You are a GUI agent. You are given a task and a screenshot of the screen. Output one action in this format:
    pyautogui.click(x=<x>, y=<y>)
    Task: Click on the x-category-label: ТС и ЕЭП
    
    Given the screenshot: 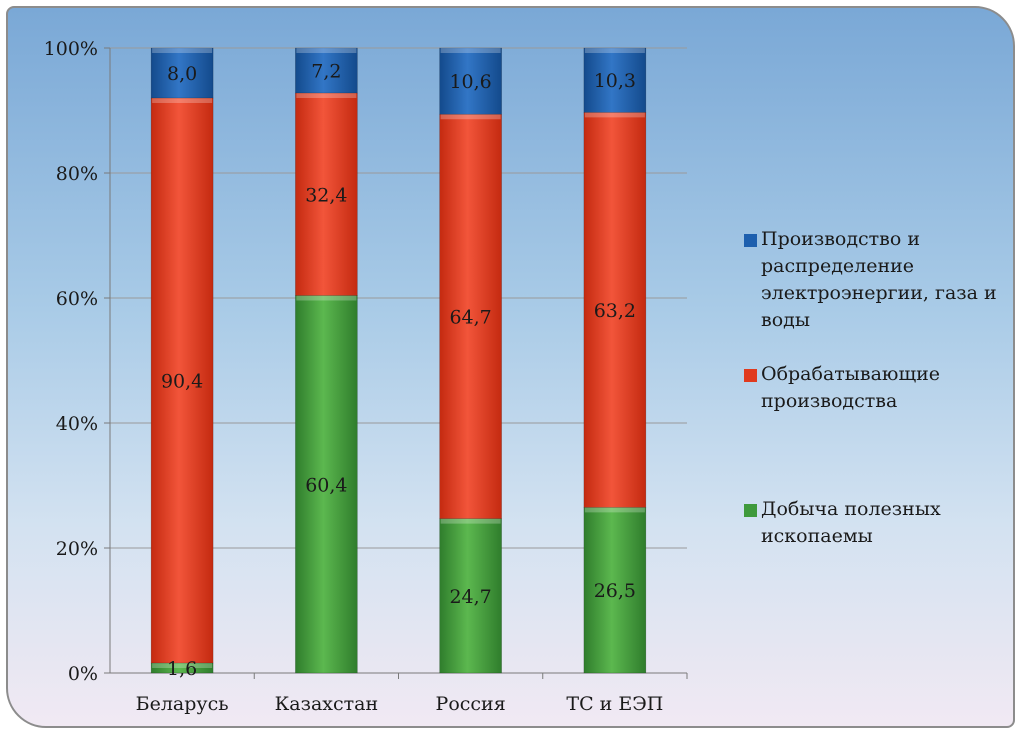 What is the action you would take?
    pyautogui.click(x=614, y=704)
    